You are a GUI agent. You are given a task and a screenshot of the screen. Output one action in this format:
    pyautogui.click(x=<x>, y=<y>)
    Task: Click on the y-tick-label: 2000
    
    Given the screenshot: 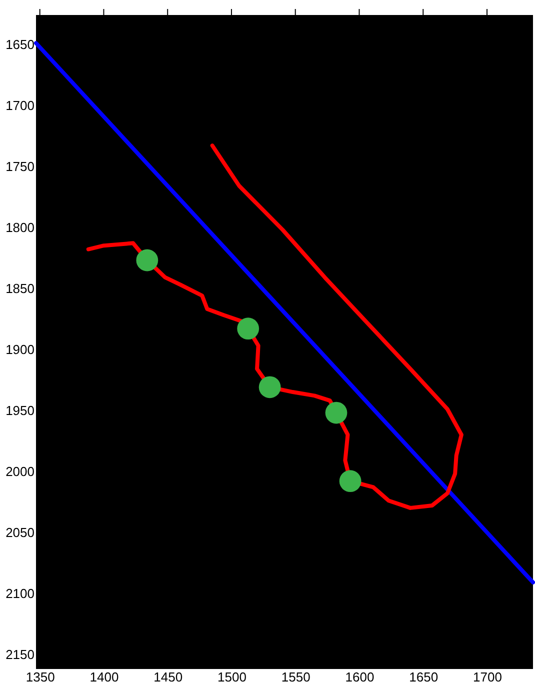 What is the action you would take?
    pyautogui.click(x=20, y=471)
    